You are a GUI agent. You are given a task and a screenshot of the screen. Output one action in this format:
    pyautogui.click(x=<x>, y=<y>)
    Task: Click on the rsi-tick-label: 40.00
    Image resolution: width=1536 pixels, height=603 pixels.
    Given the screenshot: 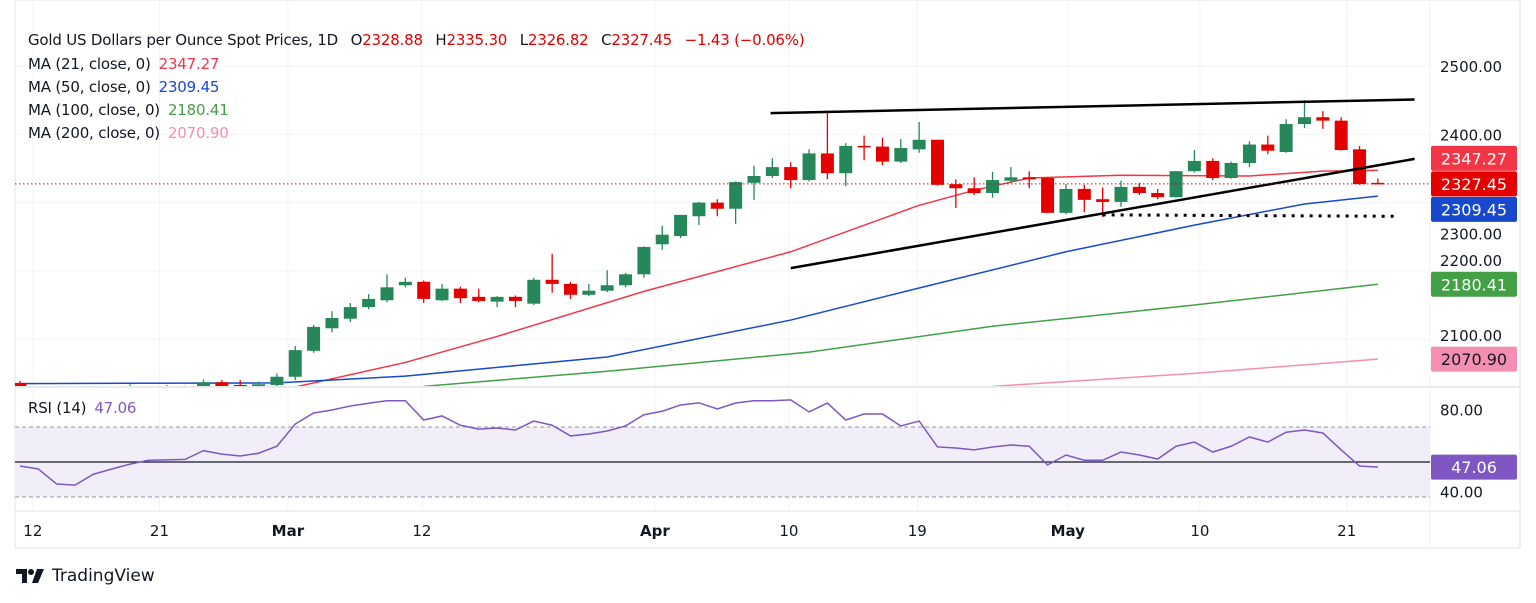 What is the action you would take?
    pyautogui.click(x=1461, y=493)
    